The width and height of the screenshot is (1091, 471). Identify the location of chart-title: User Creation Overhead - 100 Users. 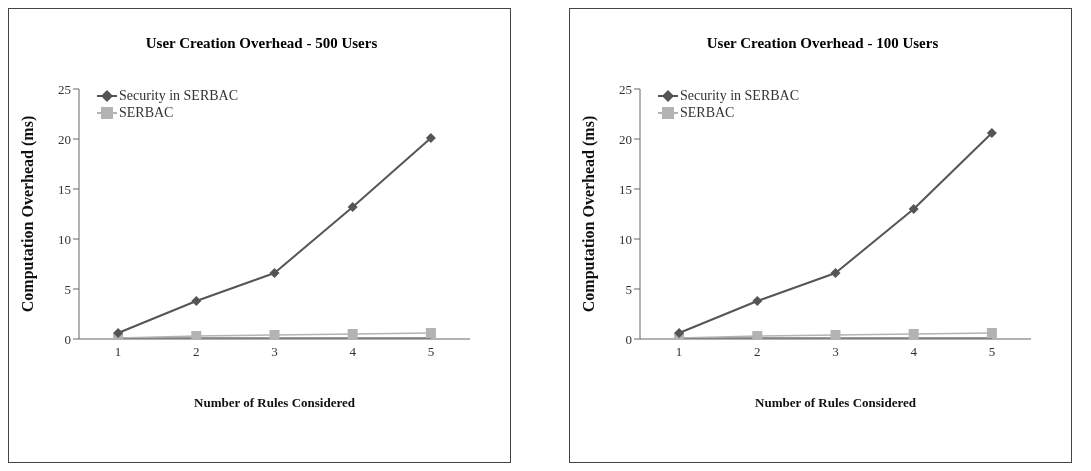
(822, 43).